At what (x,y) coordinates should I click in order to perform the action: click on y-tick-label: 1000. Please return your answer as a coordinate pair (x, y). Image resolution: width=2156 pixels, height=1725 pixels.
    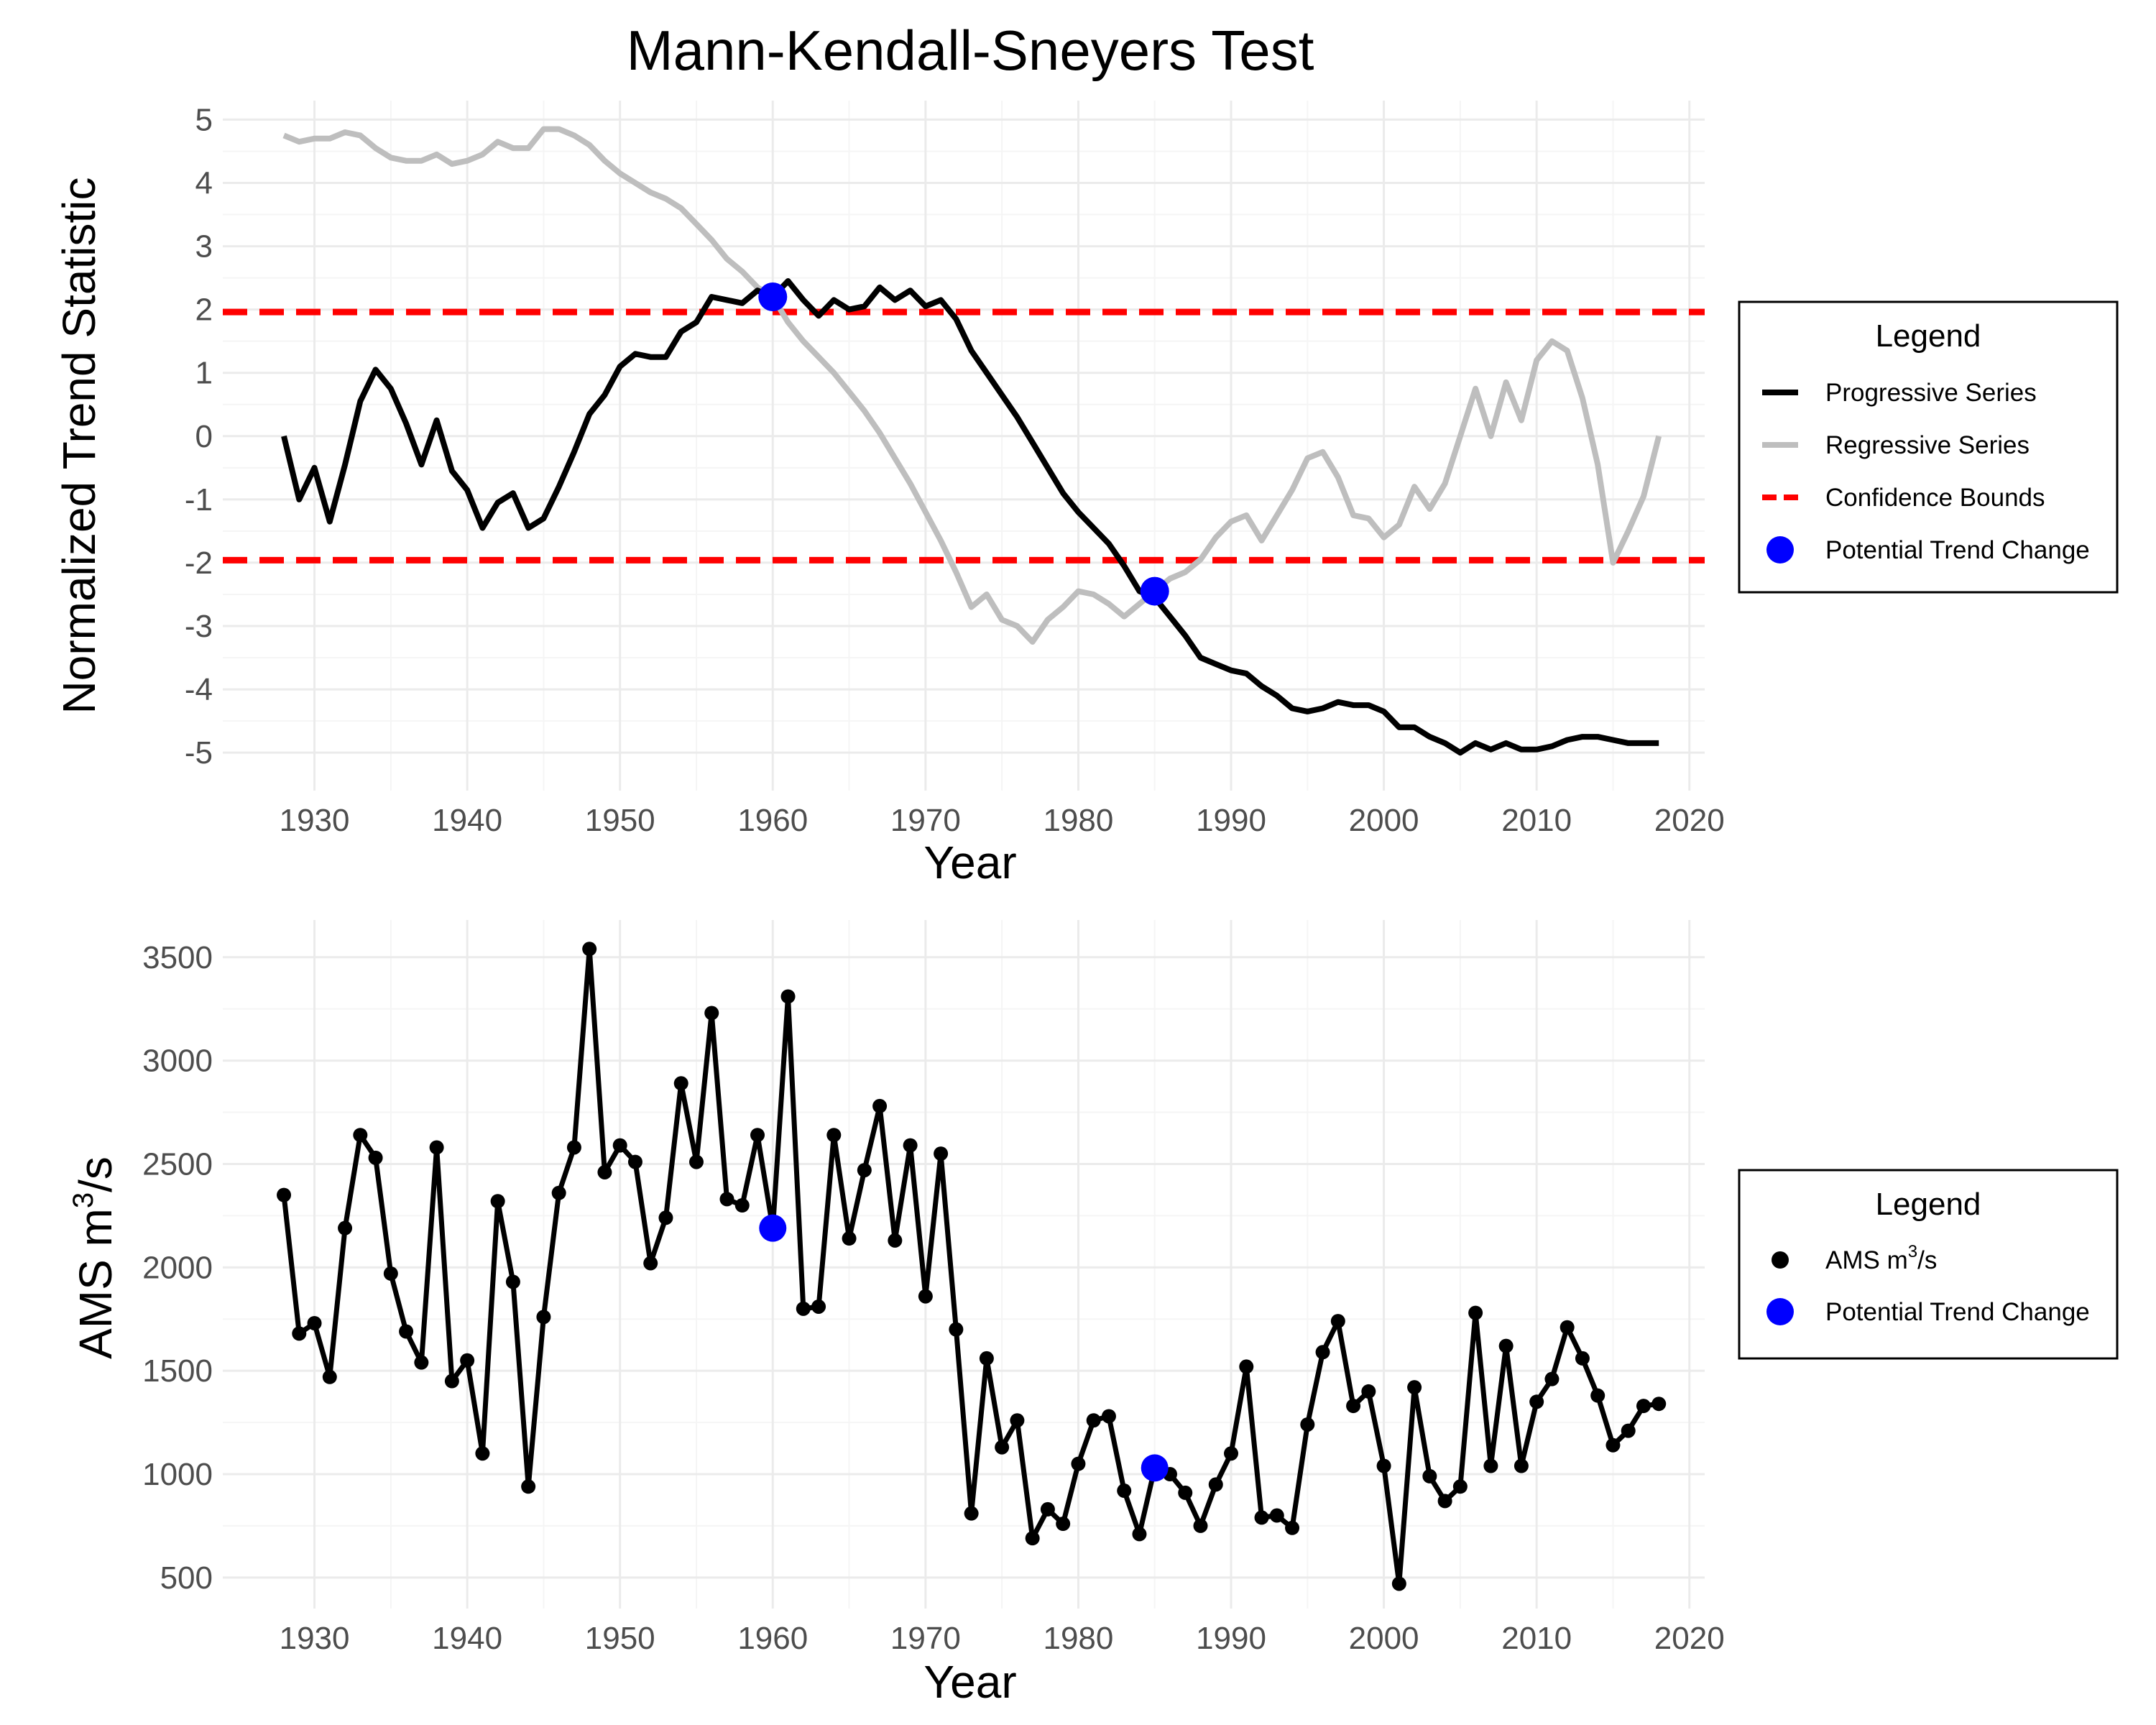
    Looking at the image, I should click on (177, 1474).